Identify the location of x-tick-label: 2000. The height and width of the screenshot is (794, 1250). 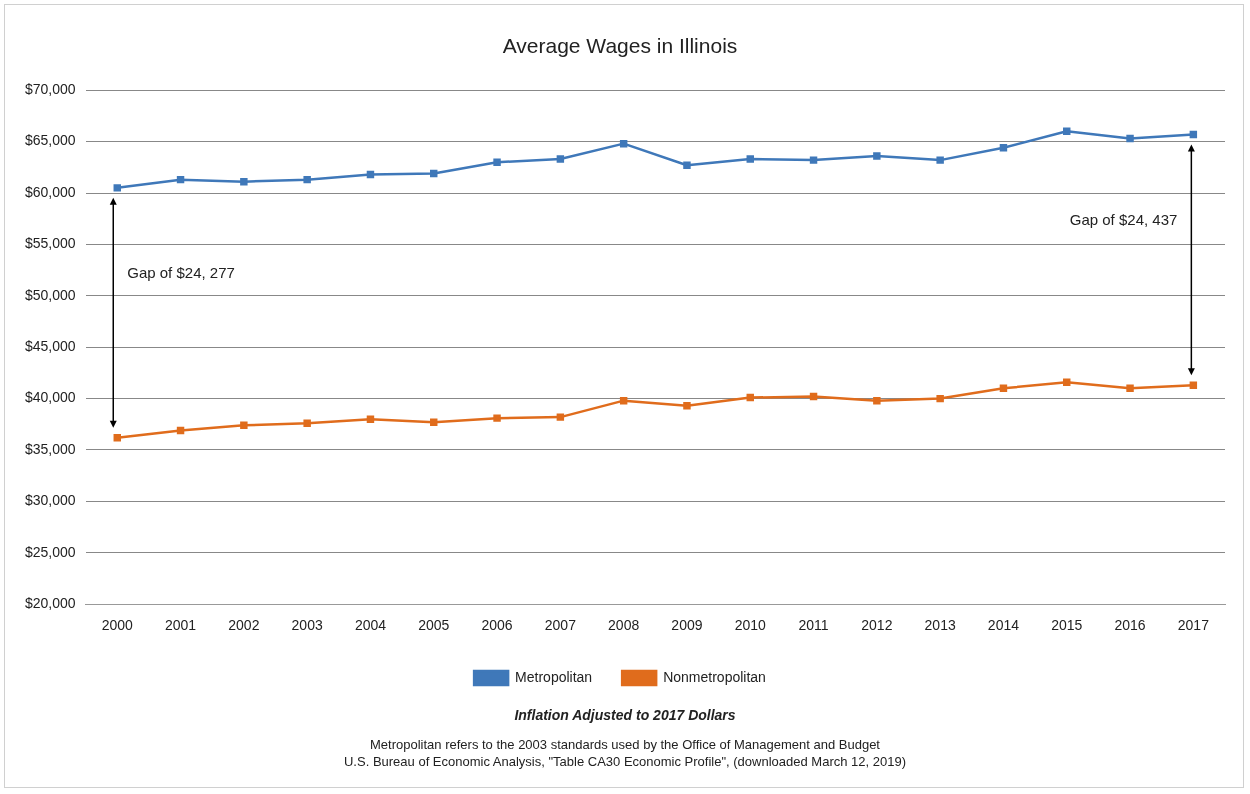
(117, 625).